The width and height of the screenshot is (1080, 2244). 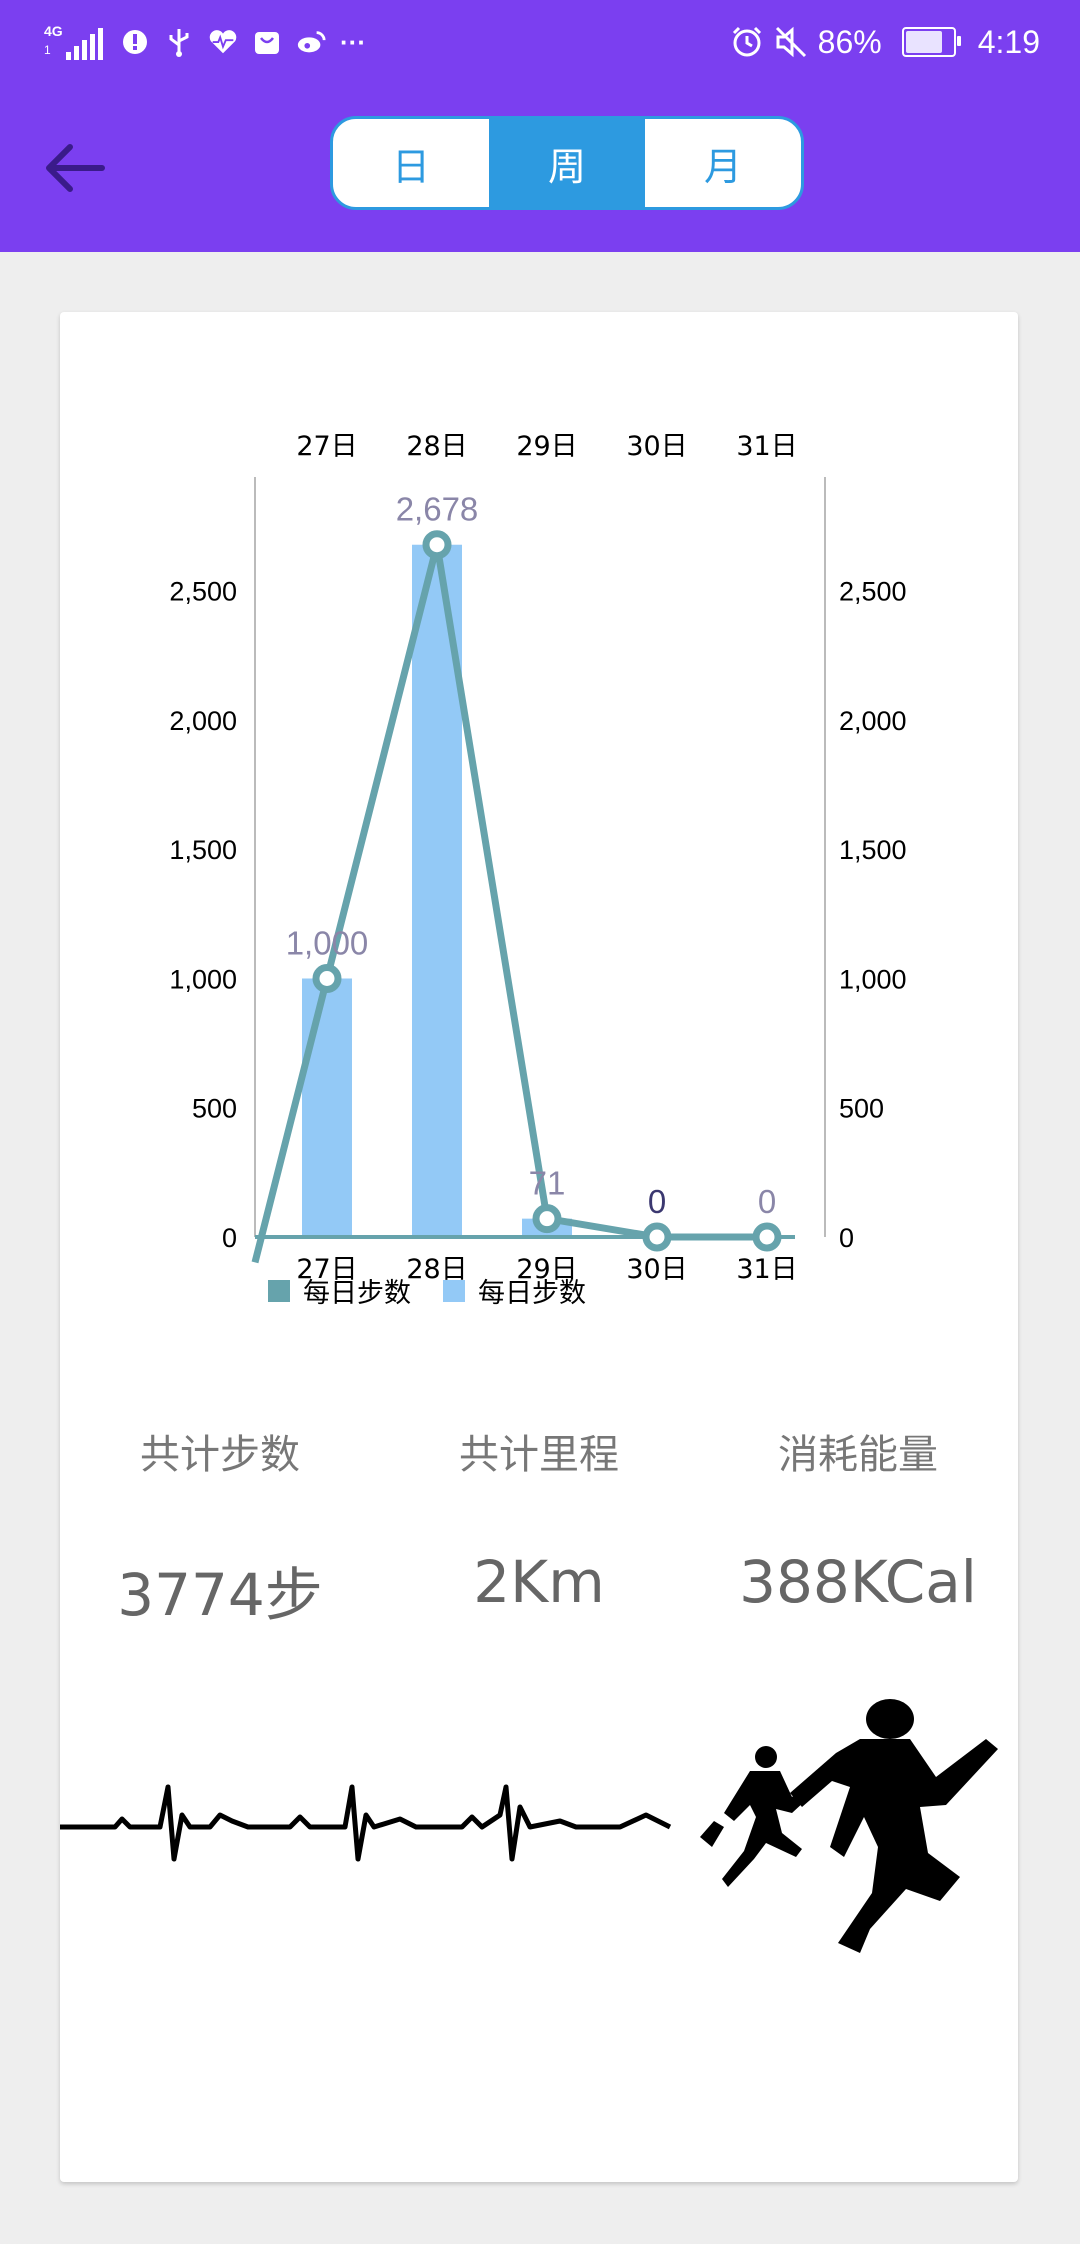 I want to click on stat-energy: 消耗能量 388KCal, so click(x=858, y=1519).